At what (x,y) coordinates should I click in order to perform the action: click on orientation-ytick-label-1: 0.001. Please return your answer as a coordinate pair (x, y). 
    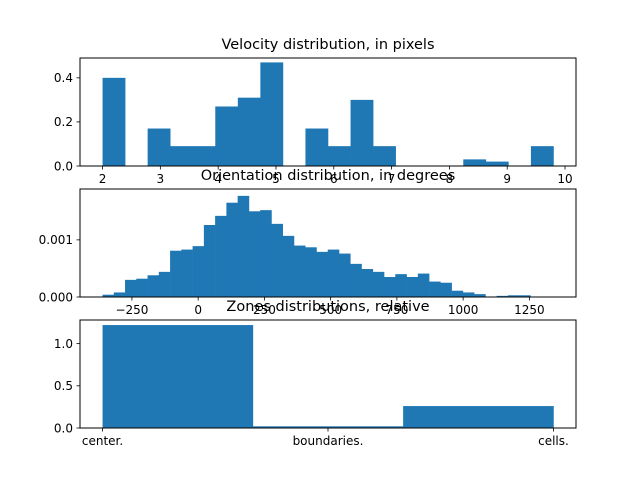
    Looking at the image, I should click on (56, 240).